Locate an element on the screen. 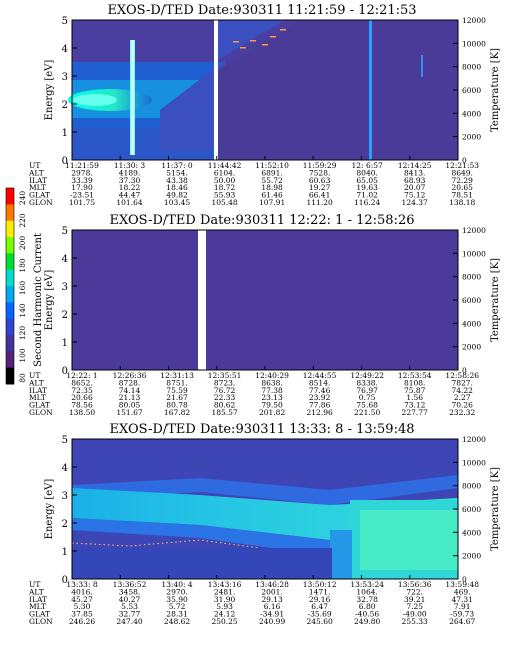 This screenshot has width=505, height=649. panel-1-cell: 17.90 is located at coordinates (82, 187).